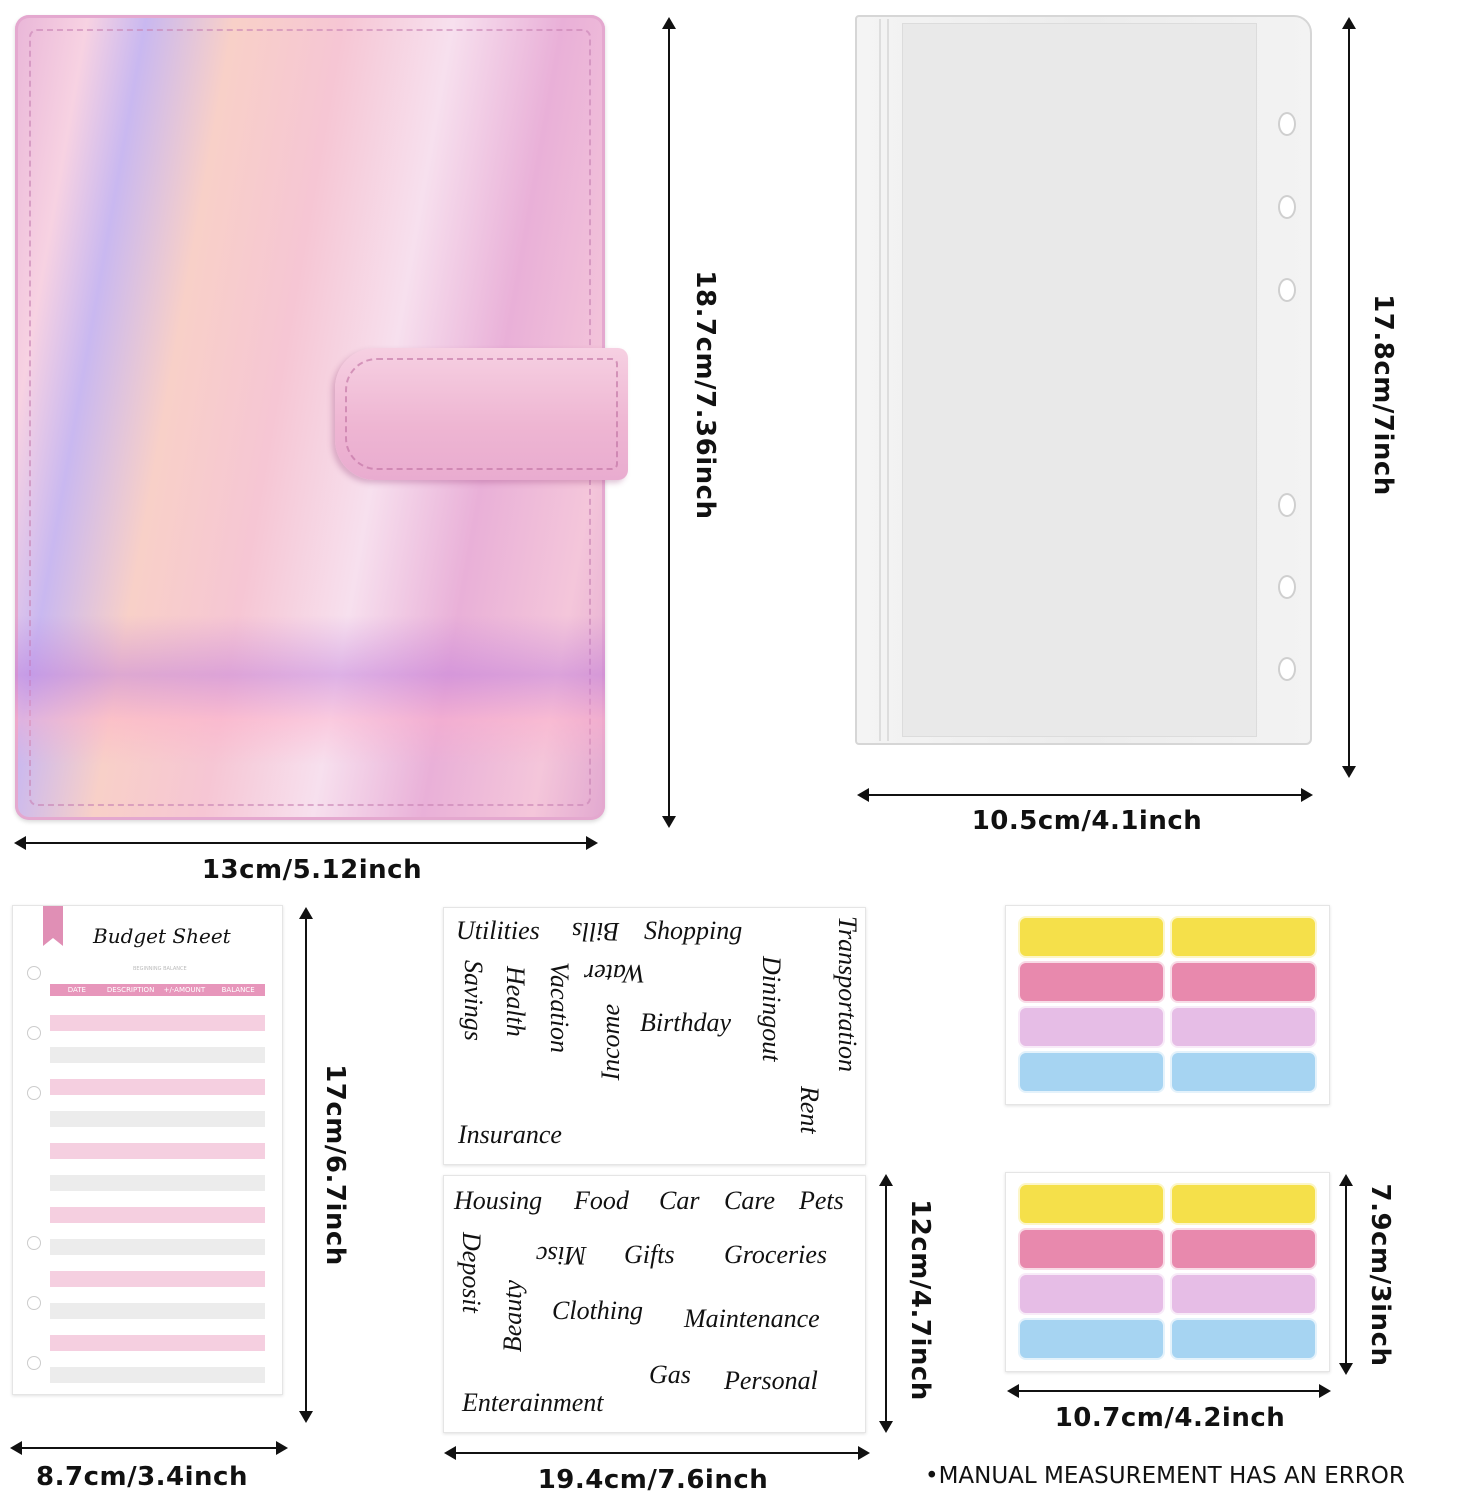 Image resolution: width=1474 pixels, height=1500 pixels. Describe the element at coordinates (615, 973) in the screenshot. I see `sticker-word: Water` at that location.